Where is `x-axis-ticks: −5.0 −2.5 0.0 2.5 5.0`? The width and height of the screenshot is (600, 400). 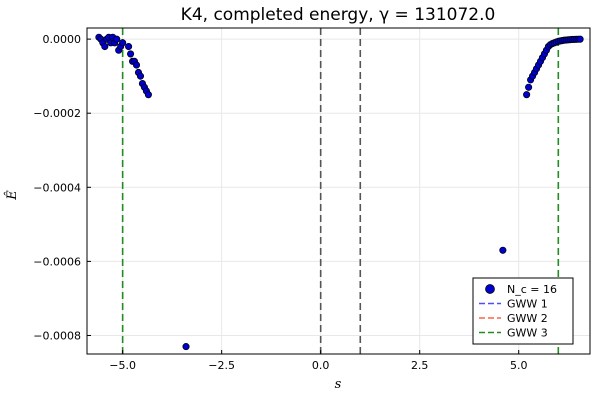 x-axis-ticks: −5.0 −2.5 0.0 2.5 5.0 is located at coordinates (318, 361).